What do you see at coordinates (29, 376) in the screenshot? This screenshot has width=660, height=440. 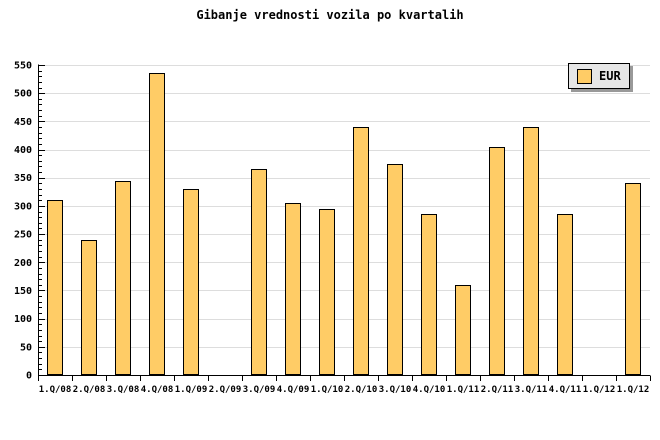 I see `y-tick-label: 0` at bounding box center [29, 376].